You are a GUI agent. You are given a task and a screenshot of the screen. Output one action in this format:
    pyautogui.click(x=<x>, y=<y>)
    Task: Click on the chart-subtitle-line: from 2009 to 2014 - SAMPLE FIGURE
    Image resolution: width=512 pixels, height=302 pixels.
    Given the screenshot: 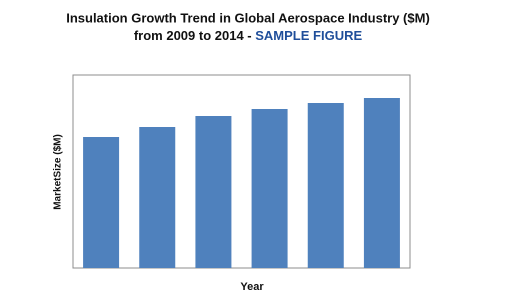 What is the action you would take?
    pyautogui.click(x=248, y=35)
    